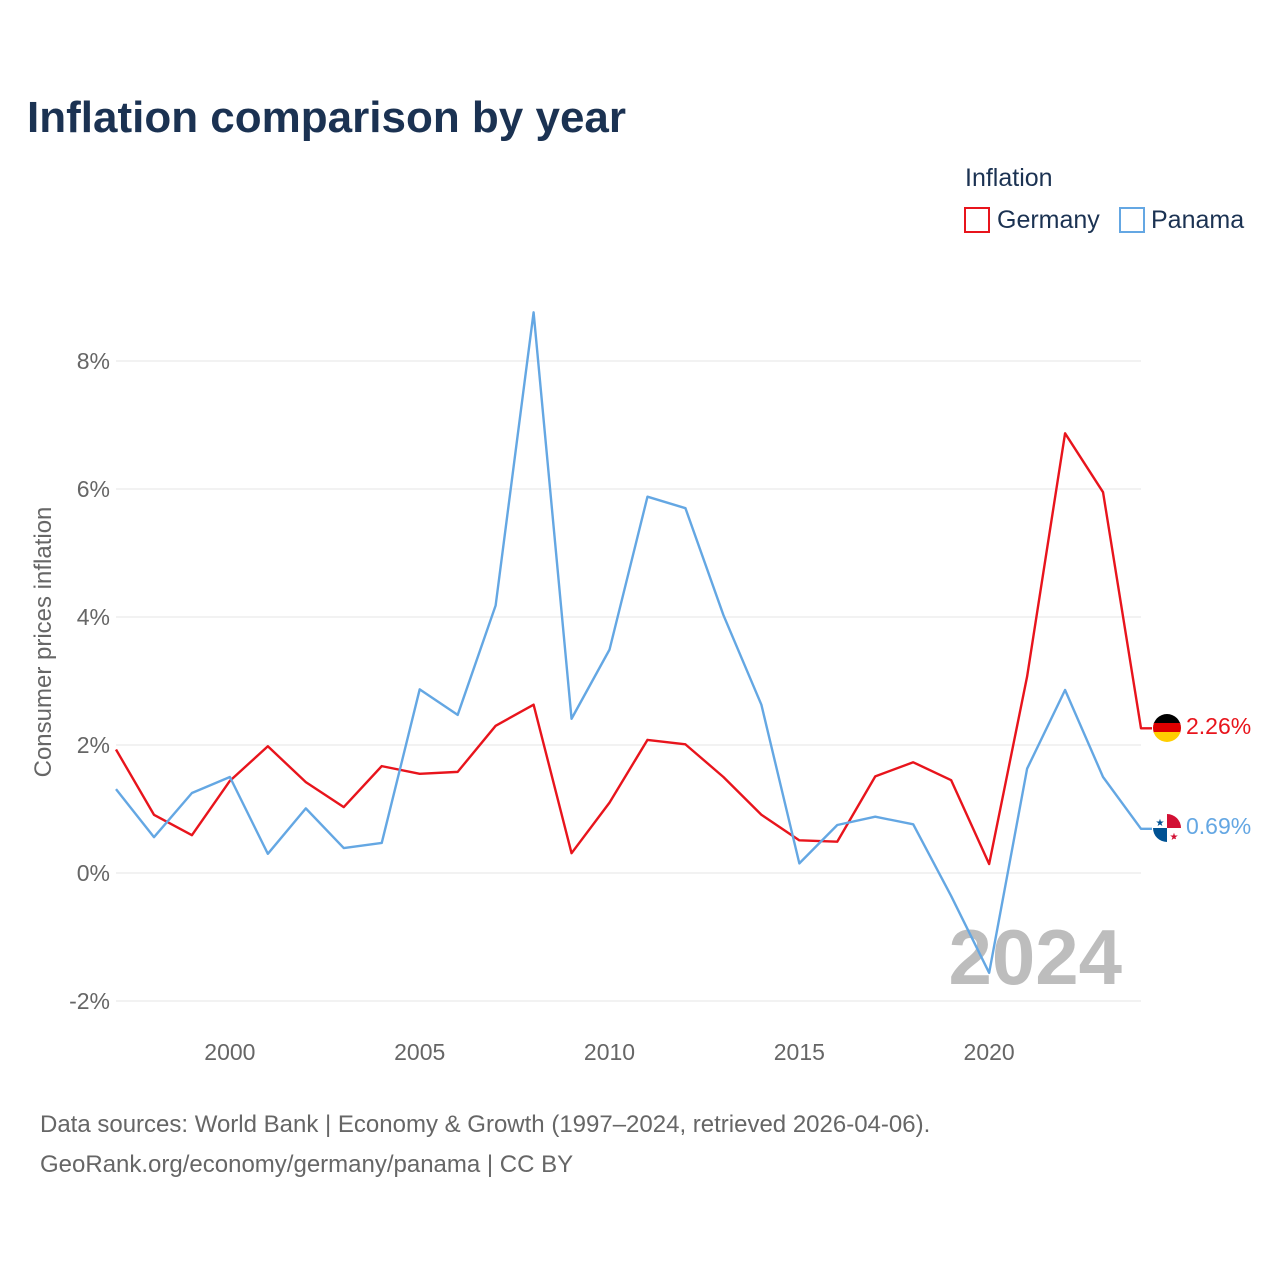 The height and width of the screenshot is (1280, 1280). What do you see at coordinates (1167, 728) in the screenshot?
I see `germany-flag-icon` at bounding box center [1167, 728].